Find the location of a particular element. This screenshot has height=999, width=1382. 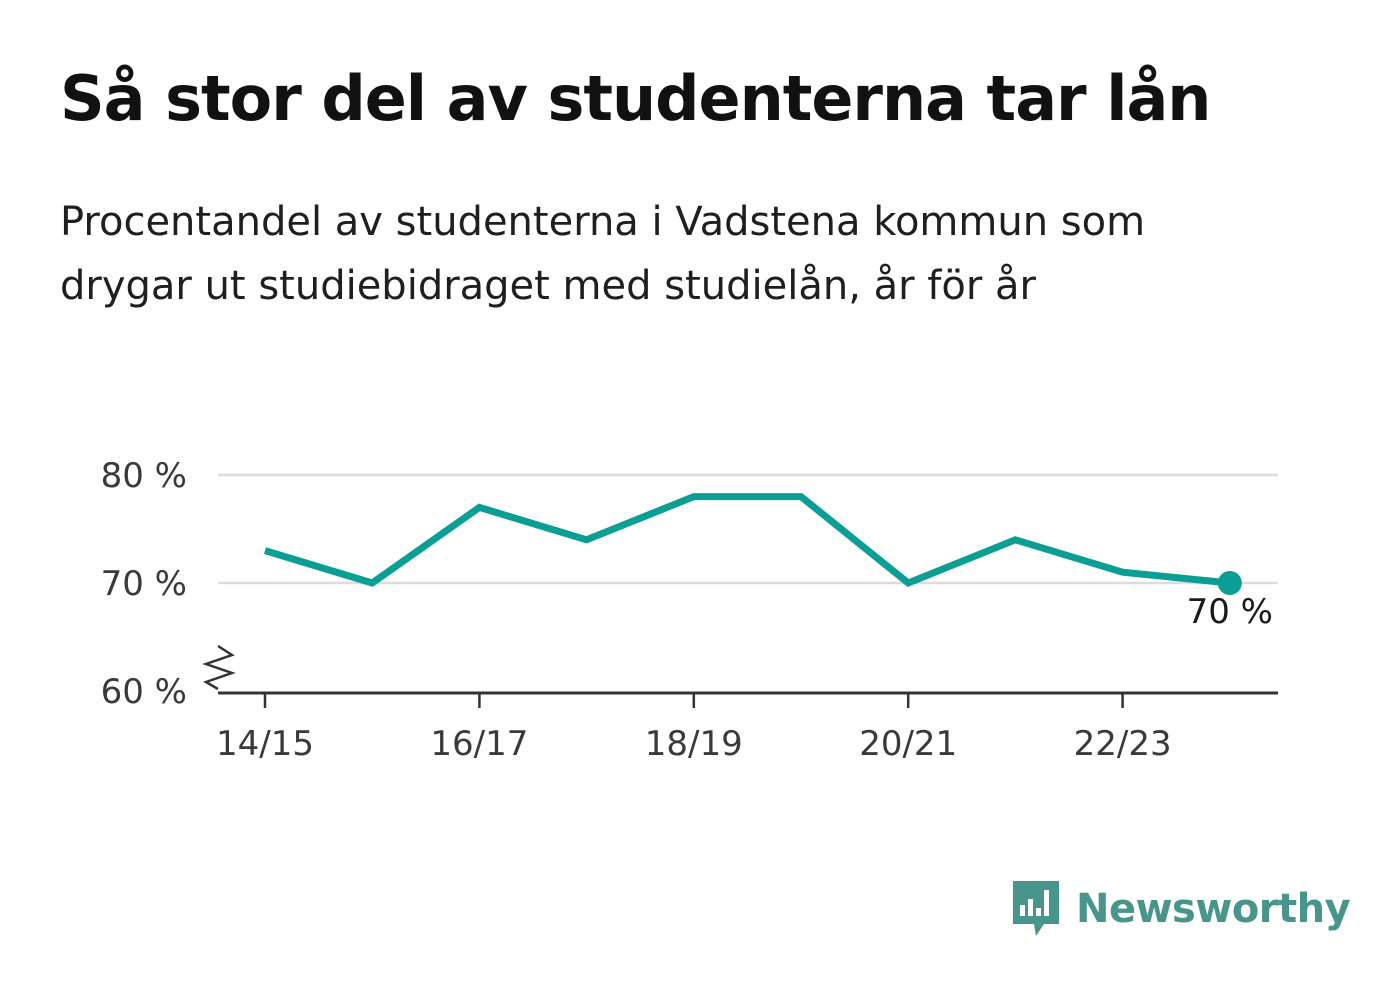

x-axis-labels: 14/15 16/17 18/19 20/21 22/23 is located at coordinates (694, 744).